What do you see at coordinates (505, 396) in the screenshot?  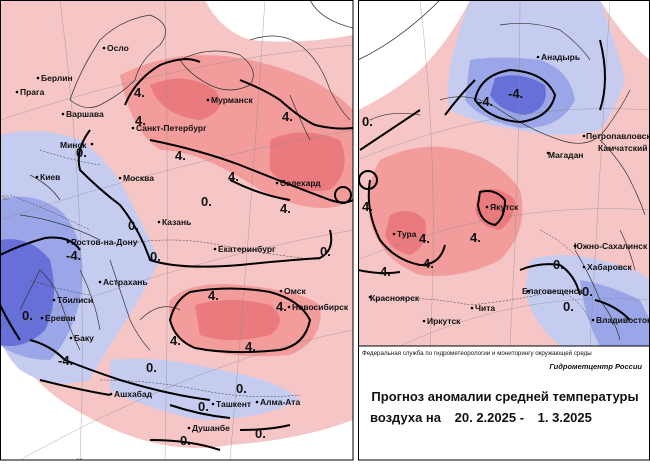 I see `forecast-title: Прогноз аномалии средней температуры` at bounding box center [505, 396].